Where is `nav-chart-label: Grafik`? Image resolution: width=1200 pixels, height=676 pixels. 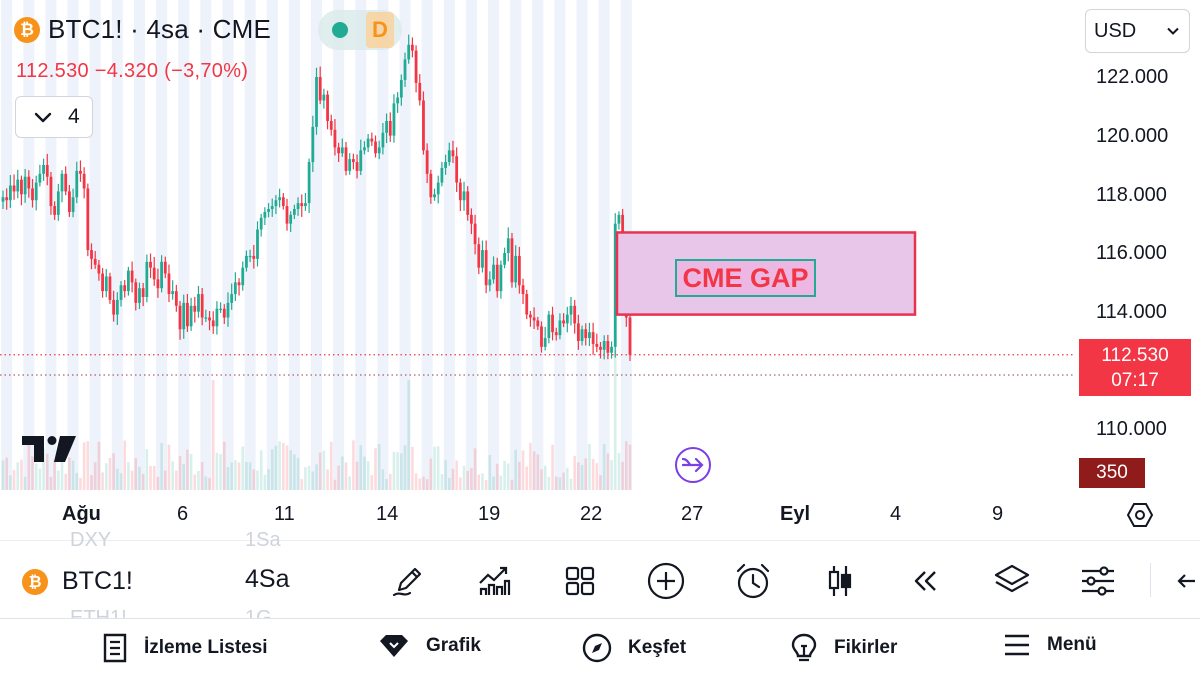
nav-chart-label: Grafik is located at coordinates (453, 645).